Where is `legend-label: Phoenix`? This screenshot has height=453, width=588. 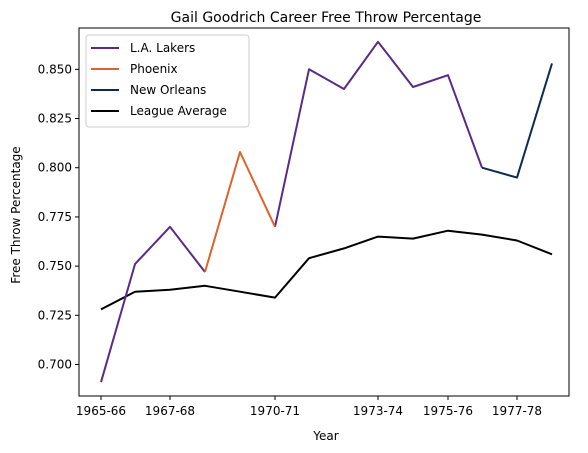
legend-label: Phoenix is located at coordinates (154, 69).